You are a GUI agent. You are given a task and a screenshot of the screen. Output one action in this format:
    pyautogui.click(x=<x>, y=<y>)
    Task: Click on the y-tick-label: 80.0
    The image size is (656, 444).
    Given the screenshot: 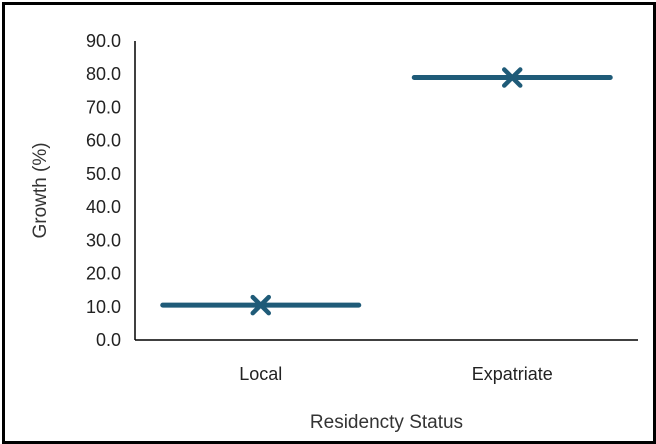 What is the action you would take?
    pyautogui.click(x=103, y=74)
    